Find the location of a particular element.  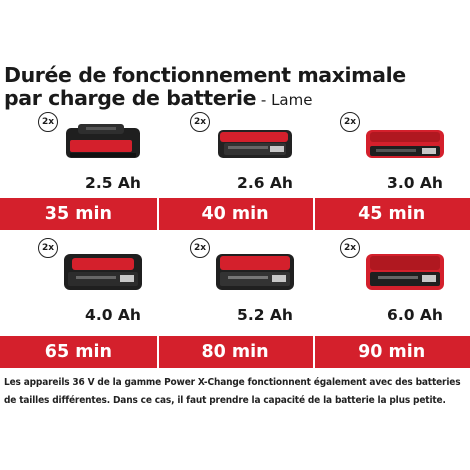

runtime-value: 90 min is located at coordinates (391, 352).